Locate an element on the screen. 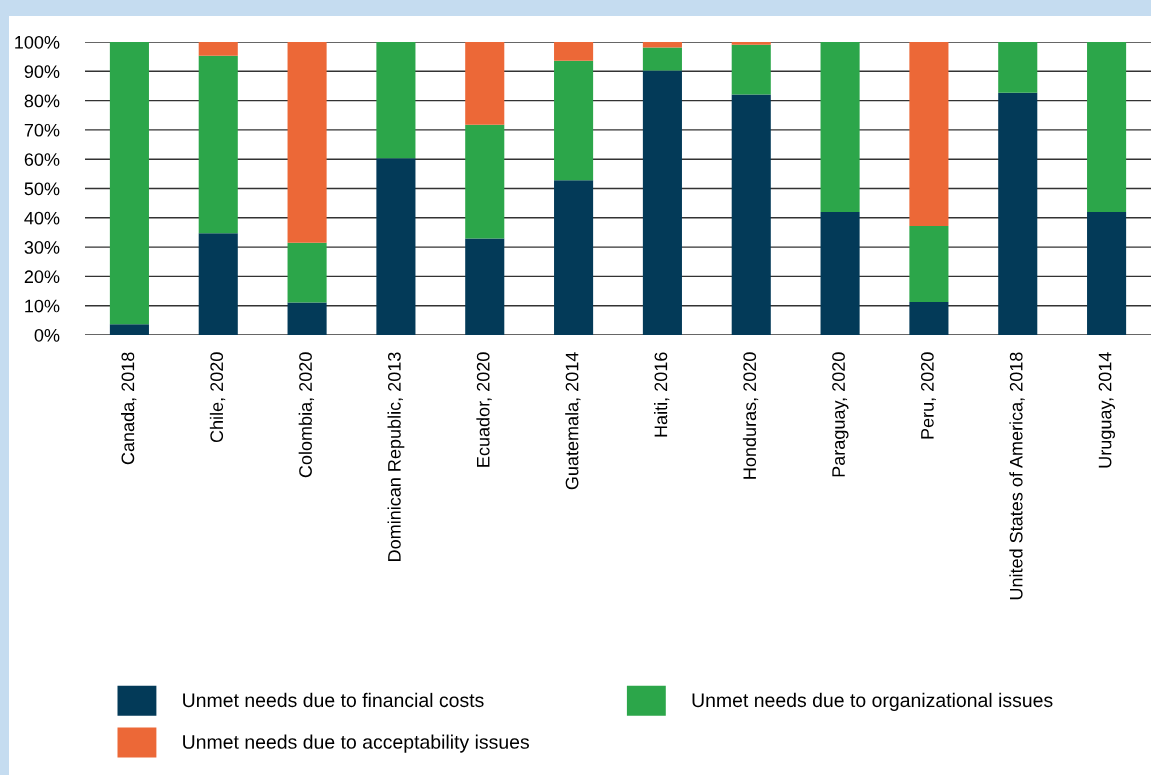 This screenshot has width=1151, height=775. y-tick-label: 60% is located at coordinates (42, 159).